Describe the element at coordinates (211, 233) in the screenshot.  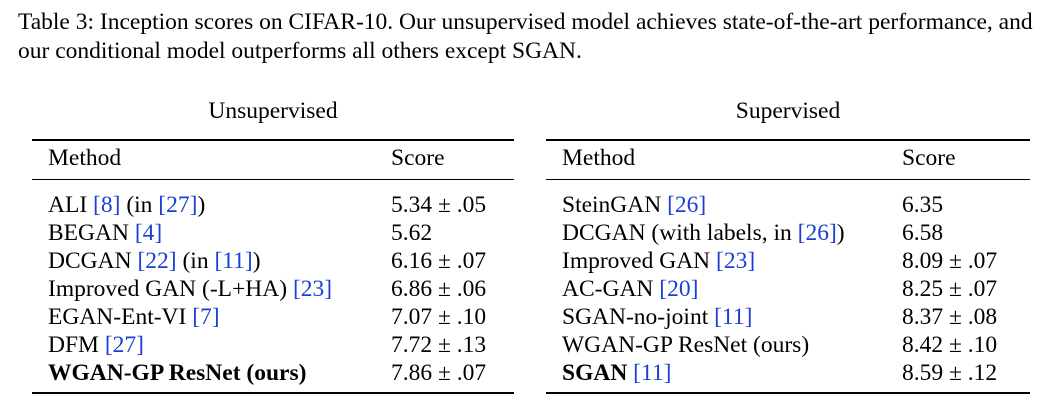
I see `method-cell: BEGAN [4]` at that location.